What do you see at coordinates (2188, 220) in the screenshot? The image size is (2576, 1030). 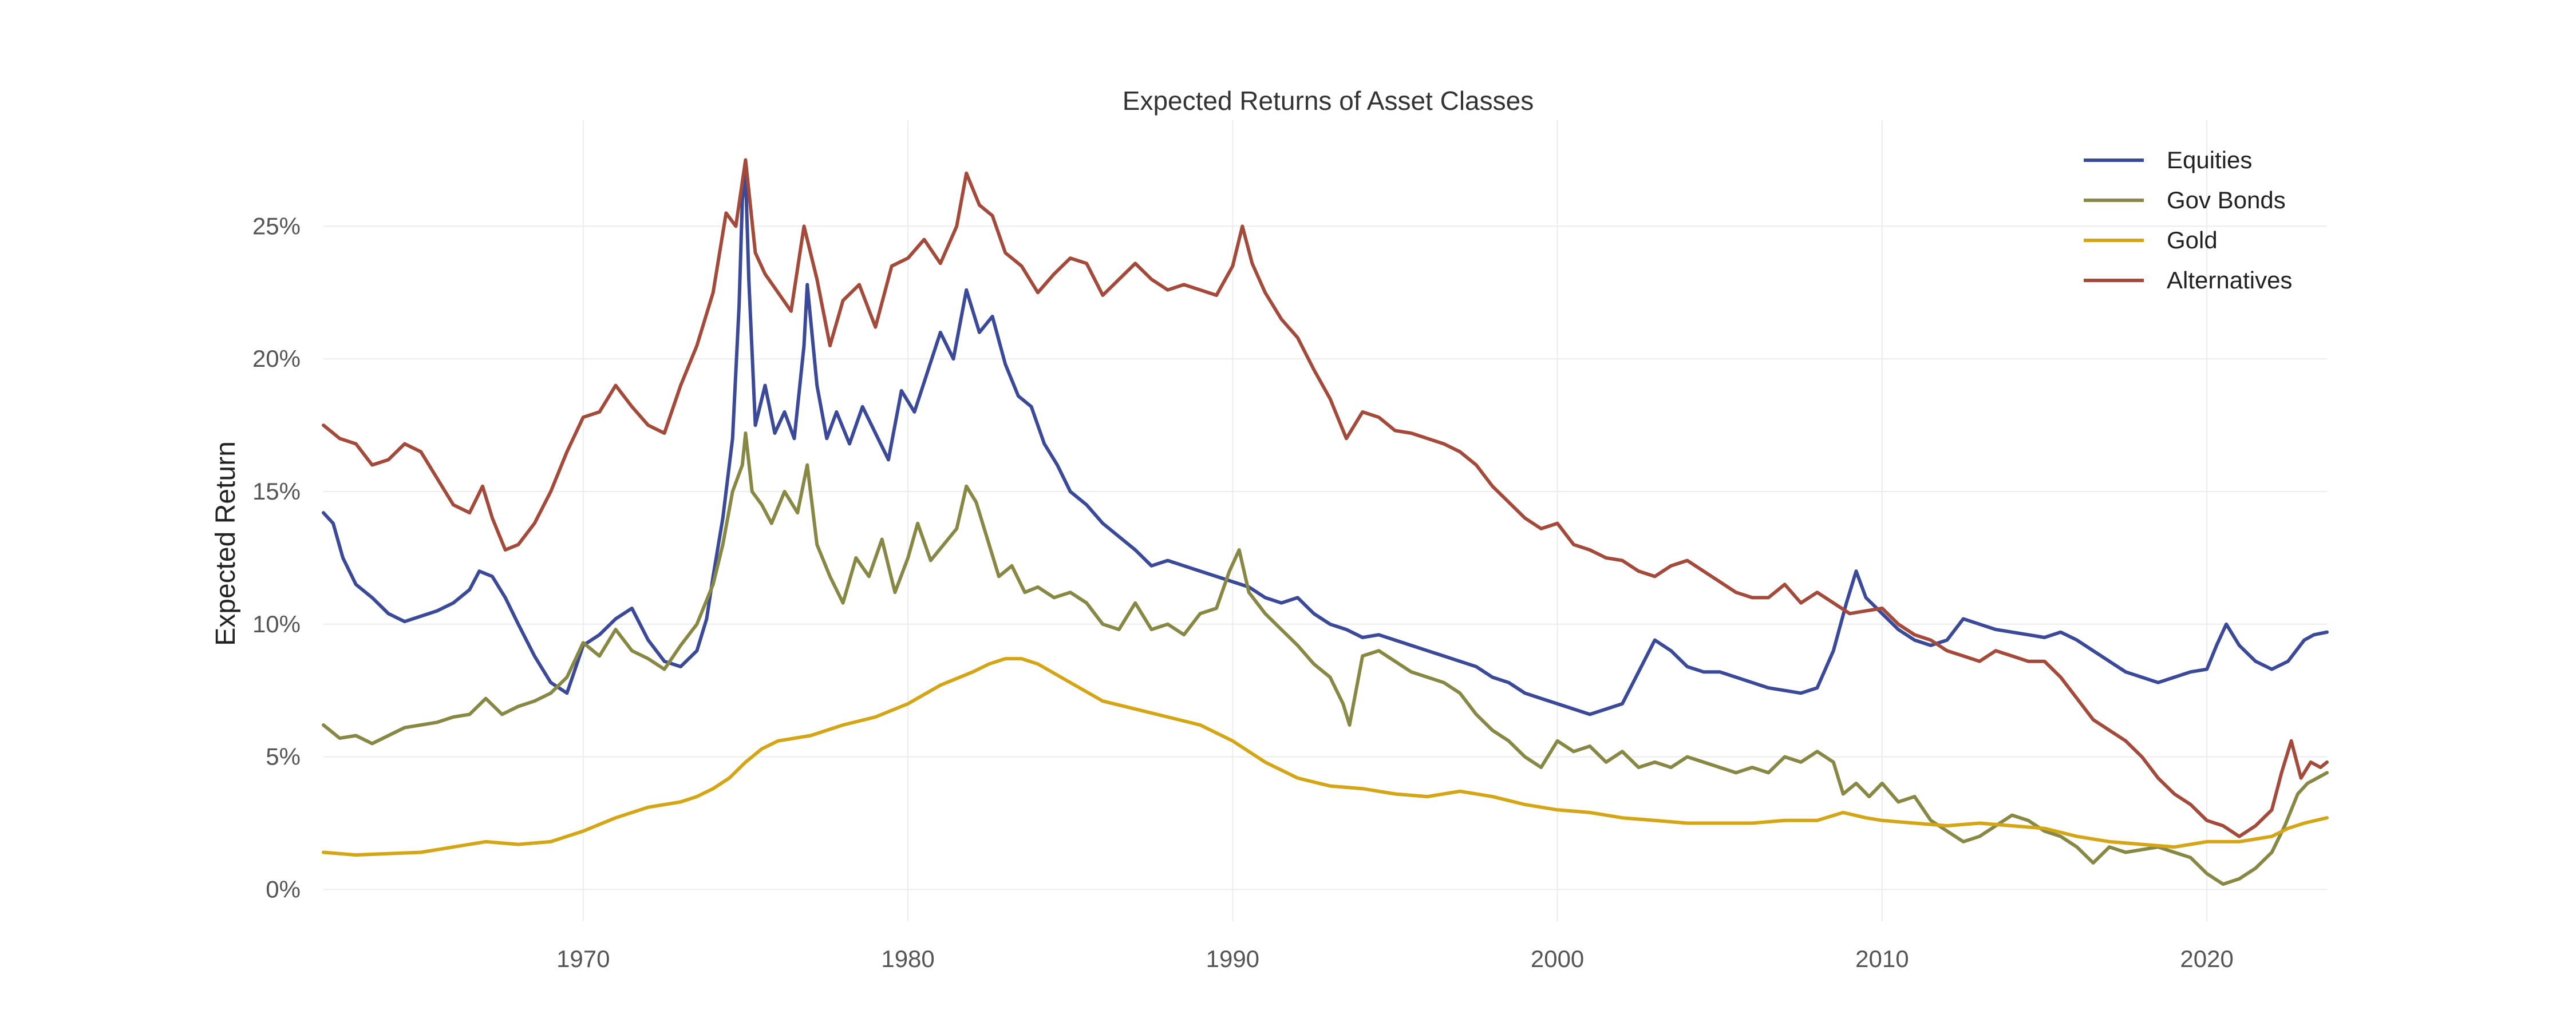 I see `legend: Equities Gov Bonds Gold Alternatives` at bounding box center [2188, 220].